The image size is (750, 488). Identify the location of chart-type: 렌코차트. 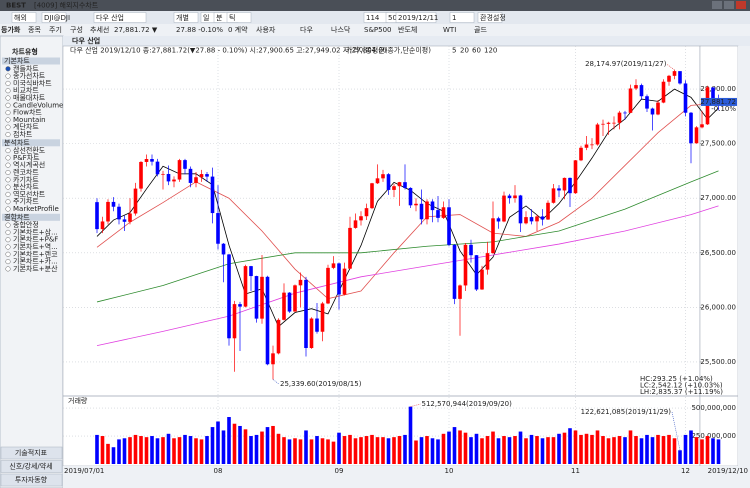
(26, 172).